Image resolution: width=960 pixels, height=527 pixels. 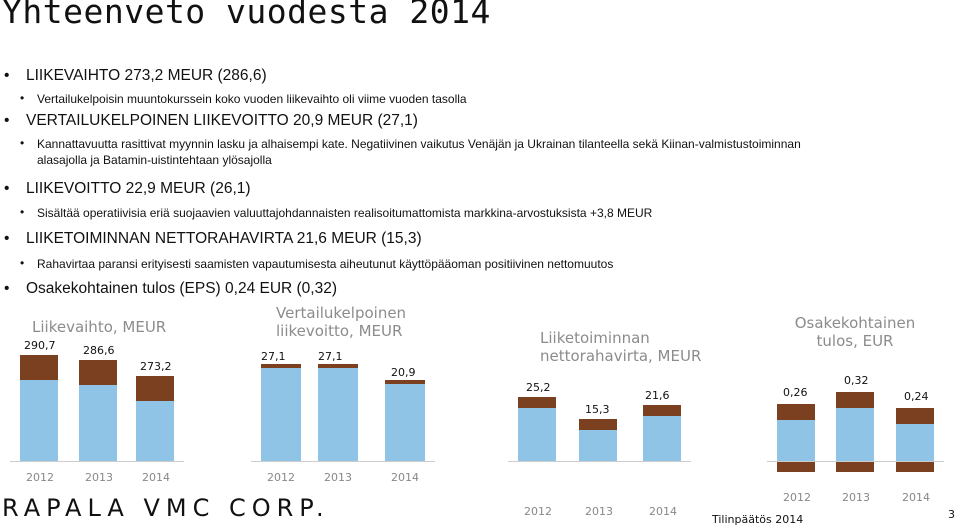 What do you see at coordinates (855, 341) in the screenshot?
I see `chart-title-line: tulos, EUR` at bounding box center [855, 341].